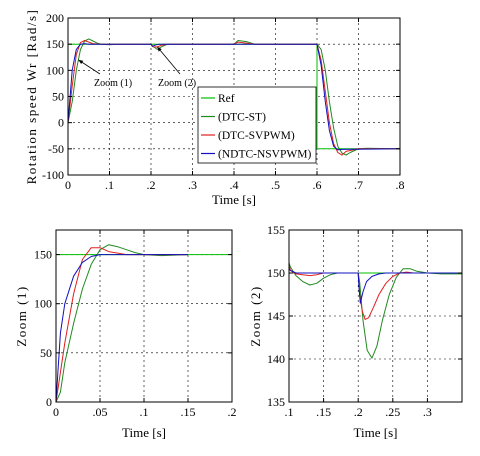 The height and width of the screenshot is (456, 480). Describe the element at coordinates (21, 315) in the screenshot. I see `y-axis-label: Zoom (1)` at that location.